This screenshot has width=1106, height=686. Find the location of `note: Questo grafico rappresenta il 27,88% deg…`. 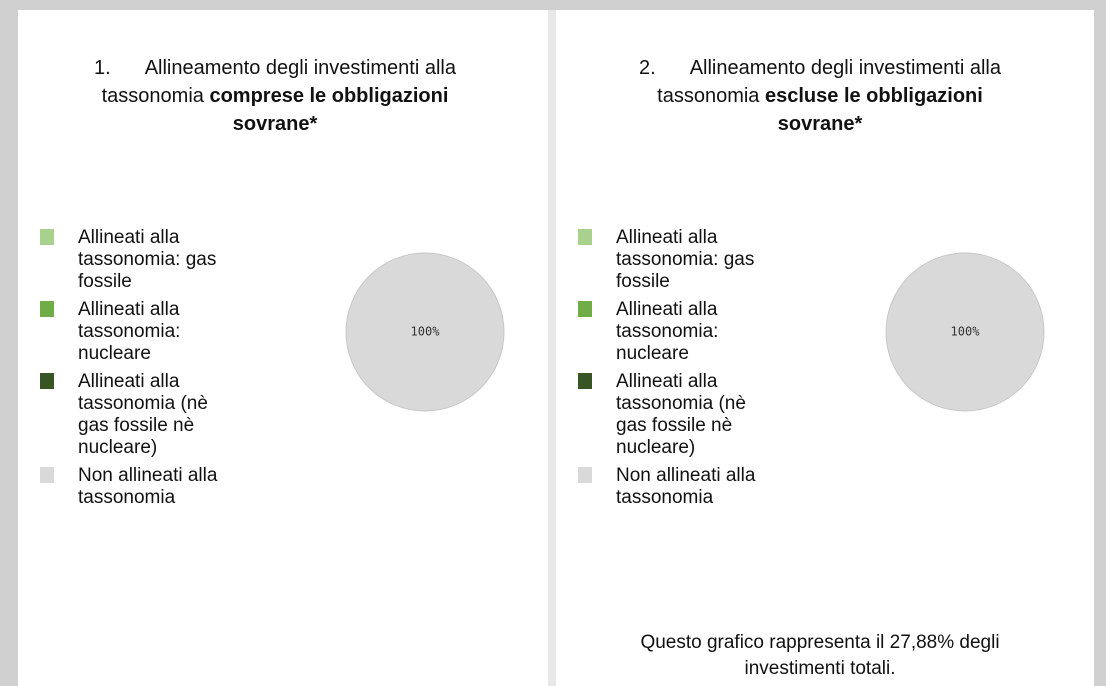

note: Questo grafico rappresenta il 27,88% deg… is located at coordinates (820, 655).